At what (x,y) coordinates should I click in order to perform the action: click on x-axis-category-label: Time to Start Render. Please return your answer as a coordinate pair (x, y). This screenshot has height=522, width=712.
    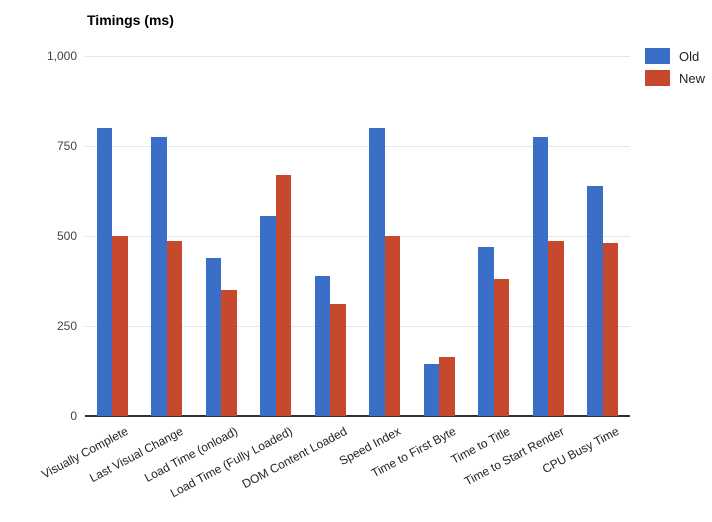
    Looking at the image, I should click on (514, 456).